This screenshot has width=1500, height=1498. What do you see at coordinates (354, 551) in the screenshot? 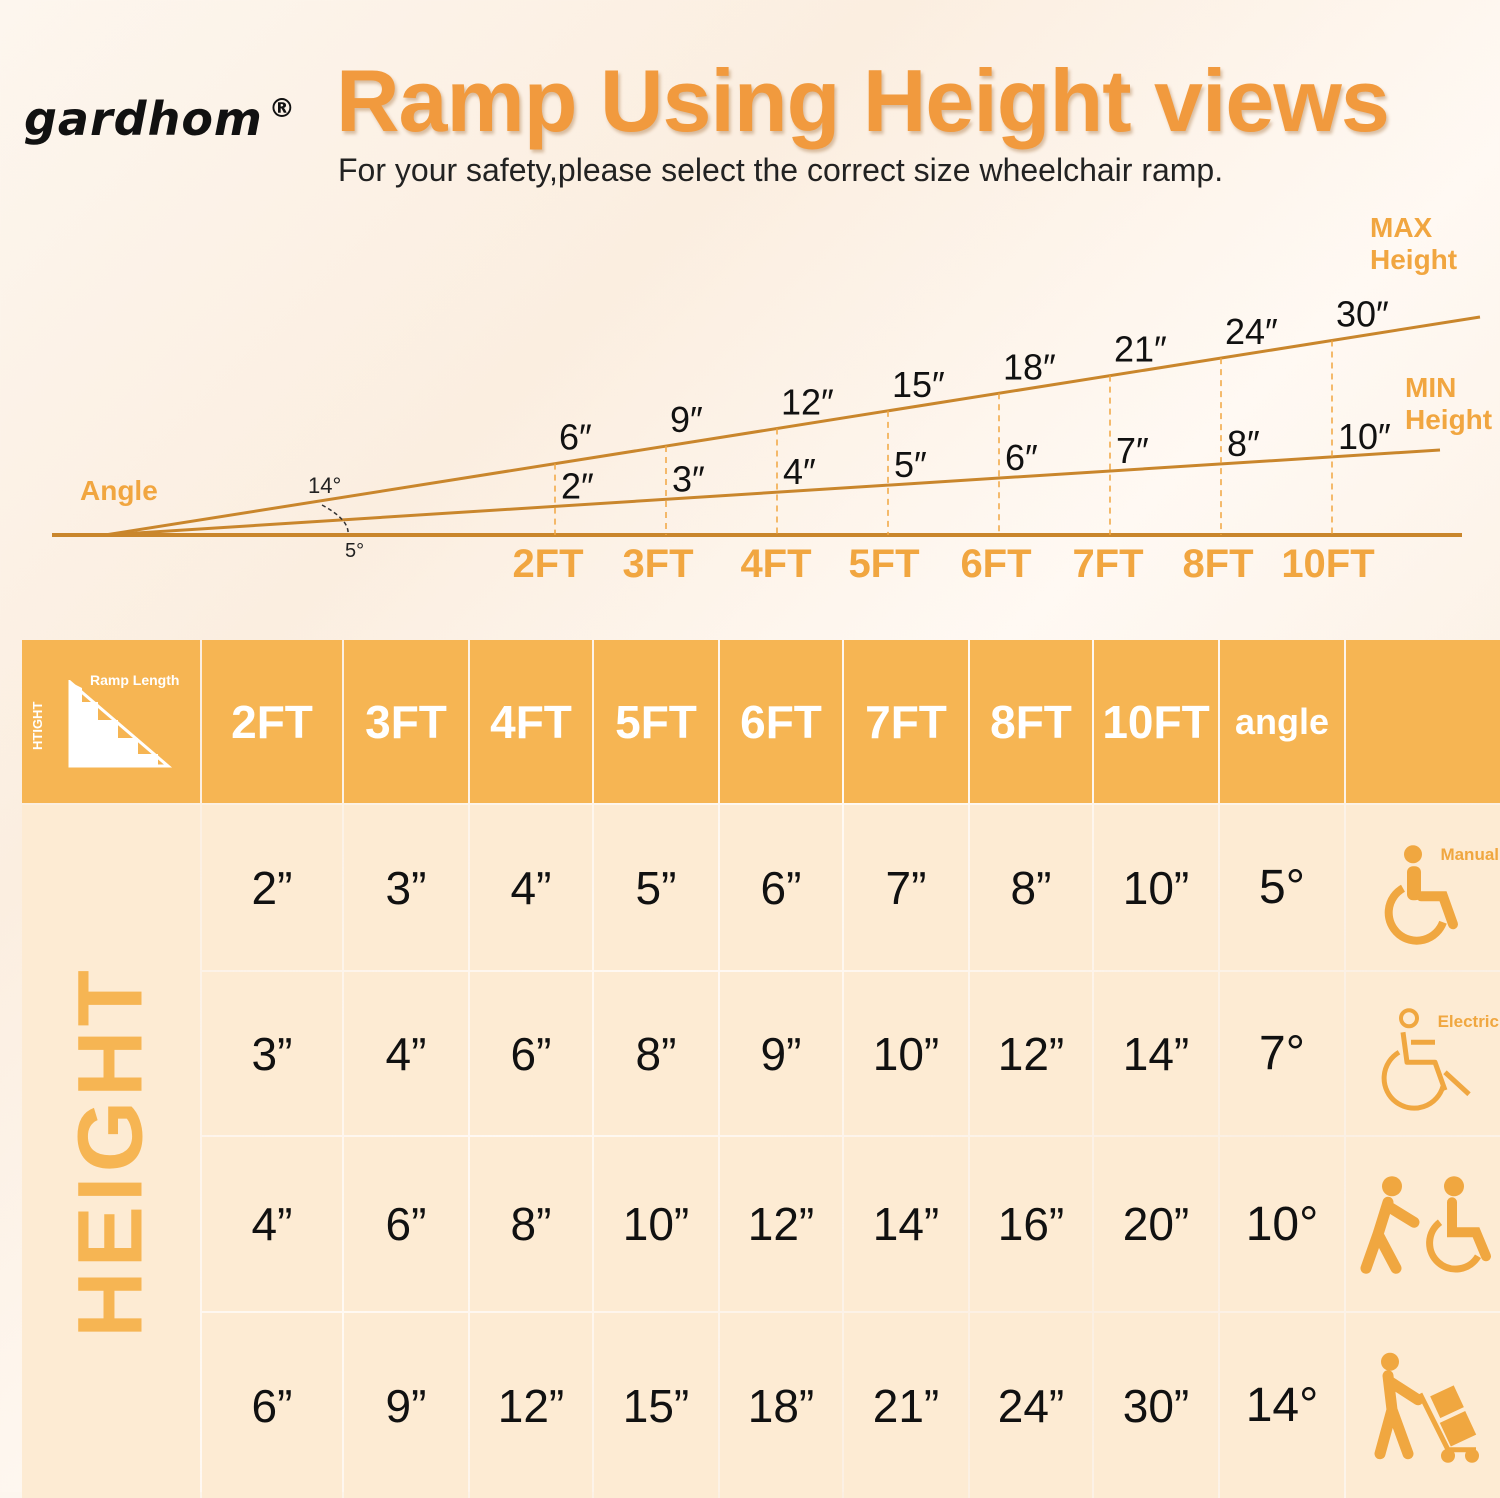
I see `min-angle-label: 5°` at bounding box center [354, 551].